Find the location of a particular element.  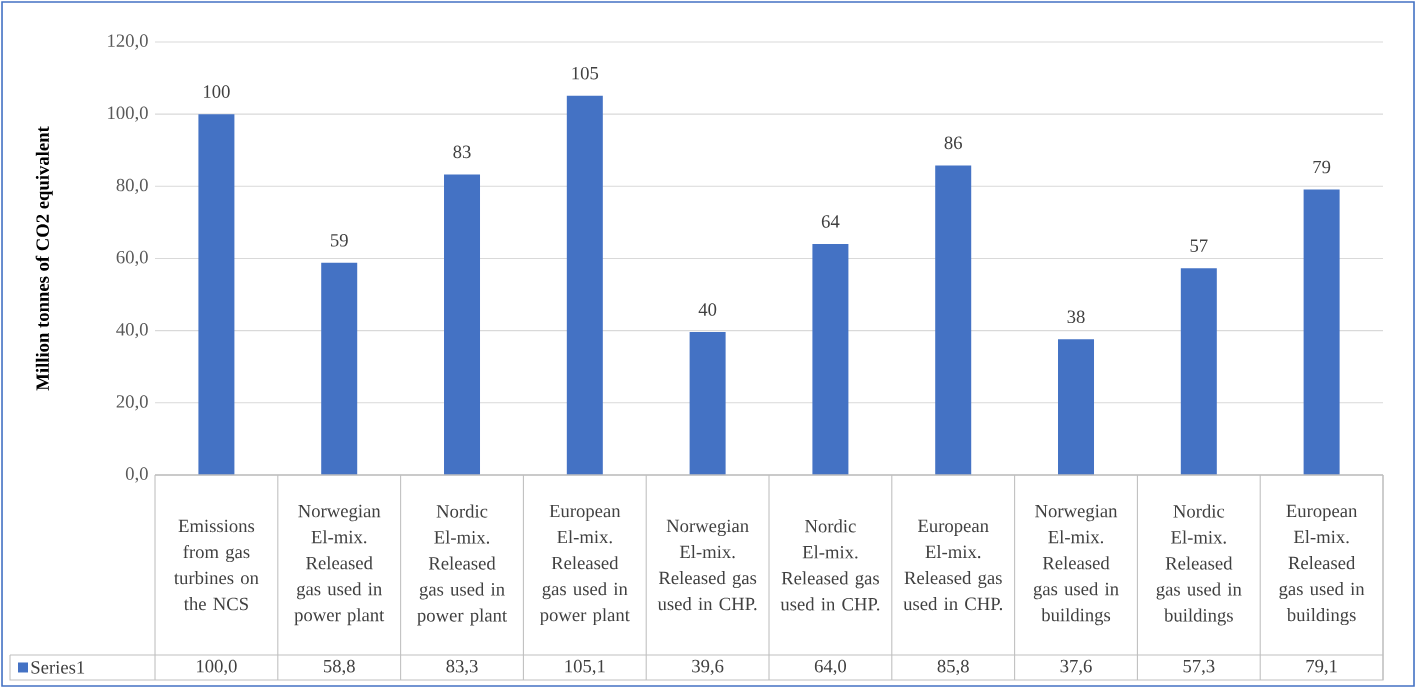

x-tick-label: Norwegian El-mix. Released gas used in CHP. is located at coordinates (707, 565).